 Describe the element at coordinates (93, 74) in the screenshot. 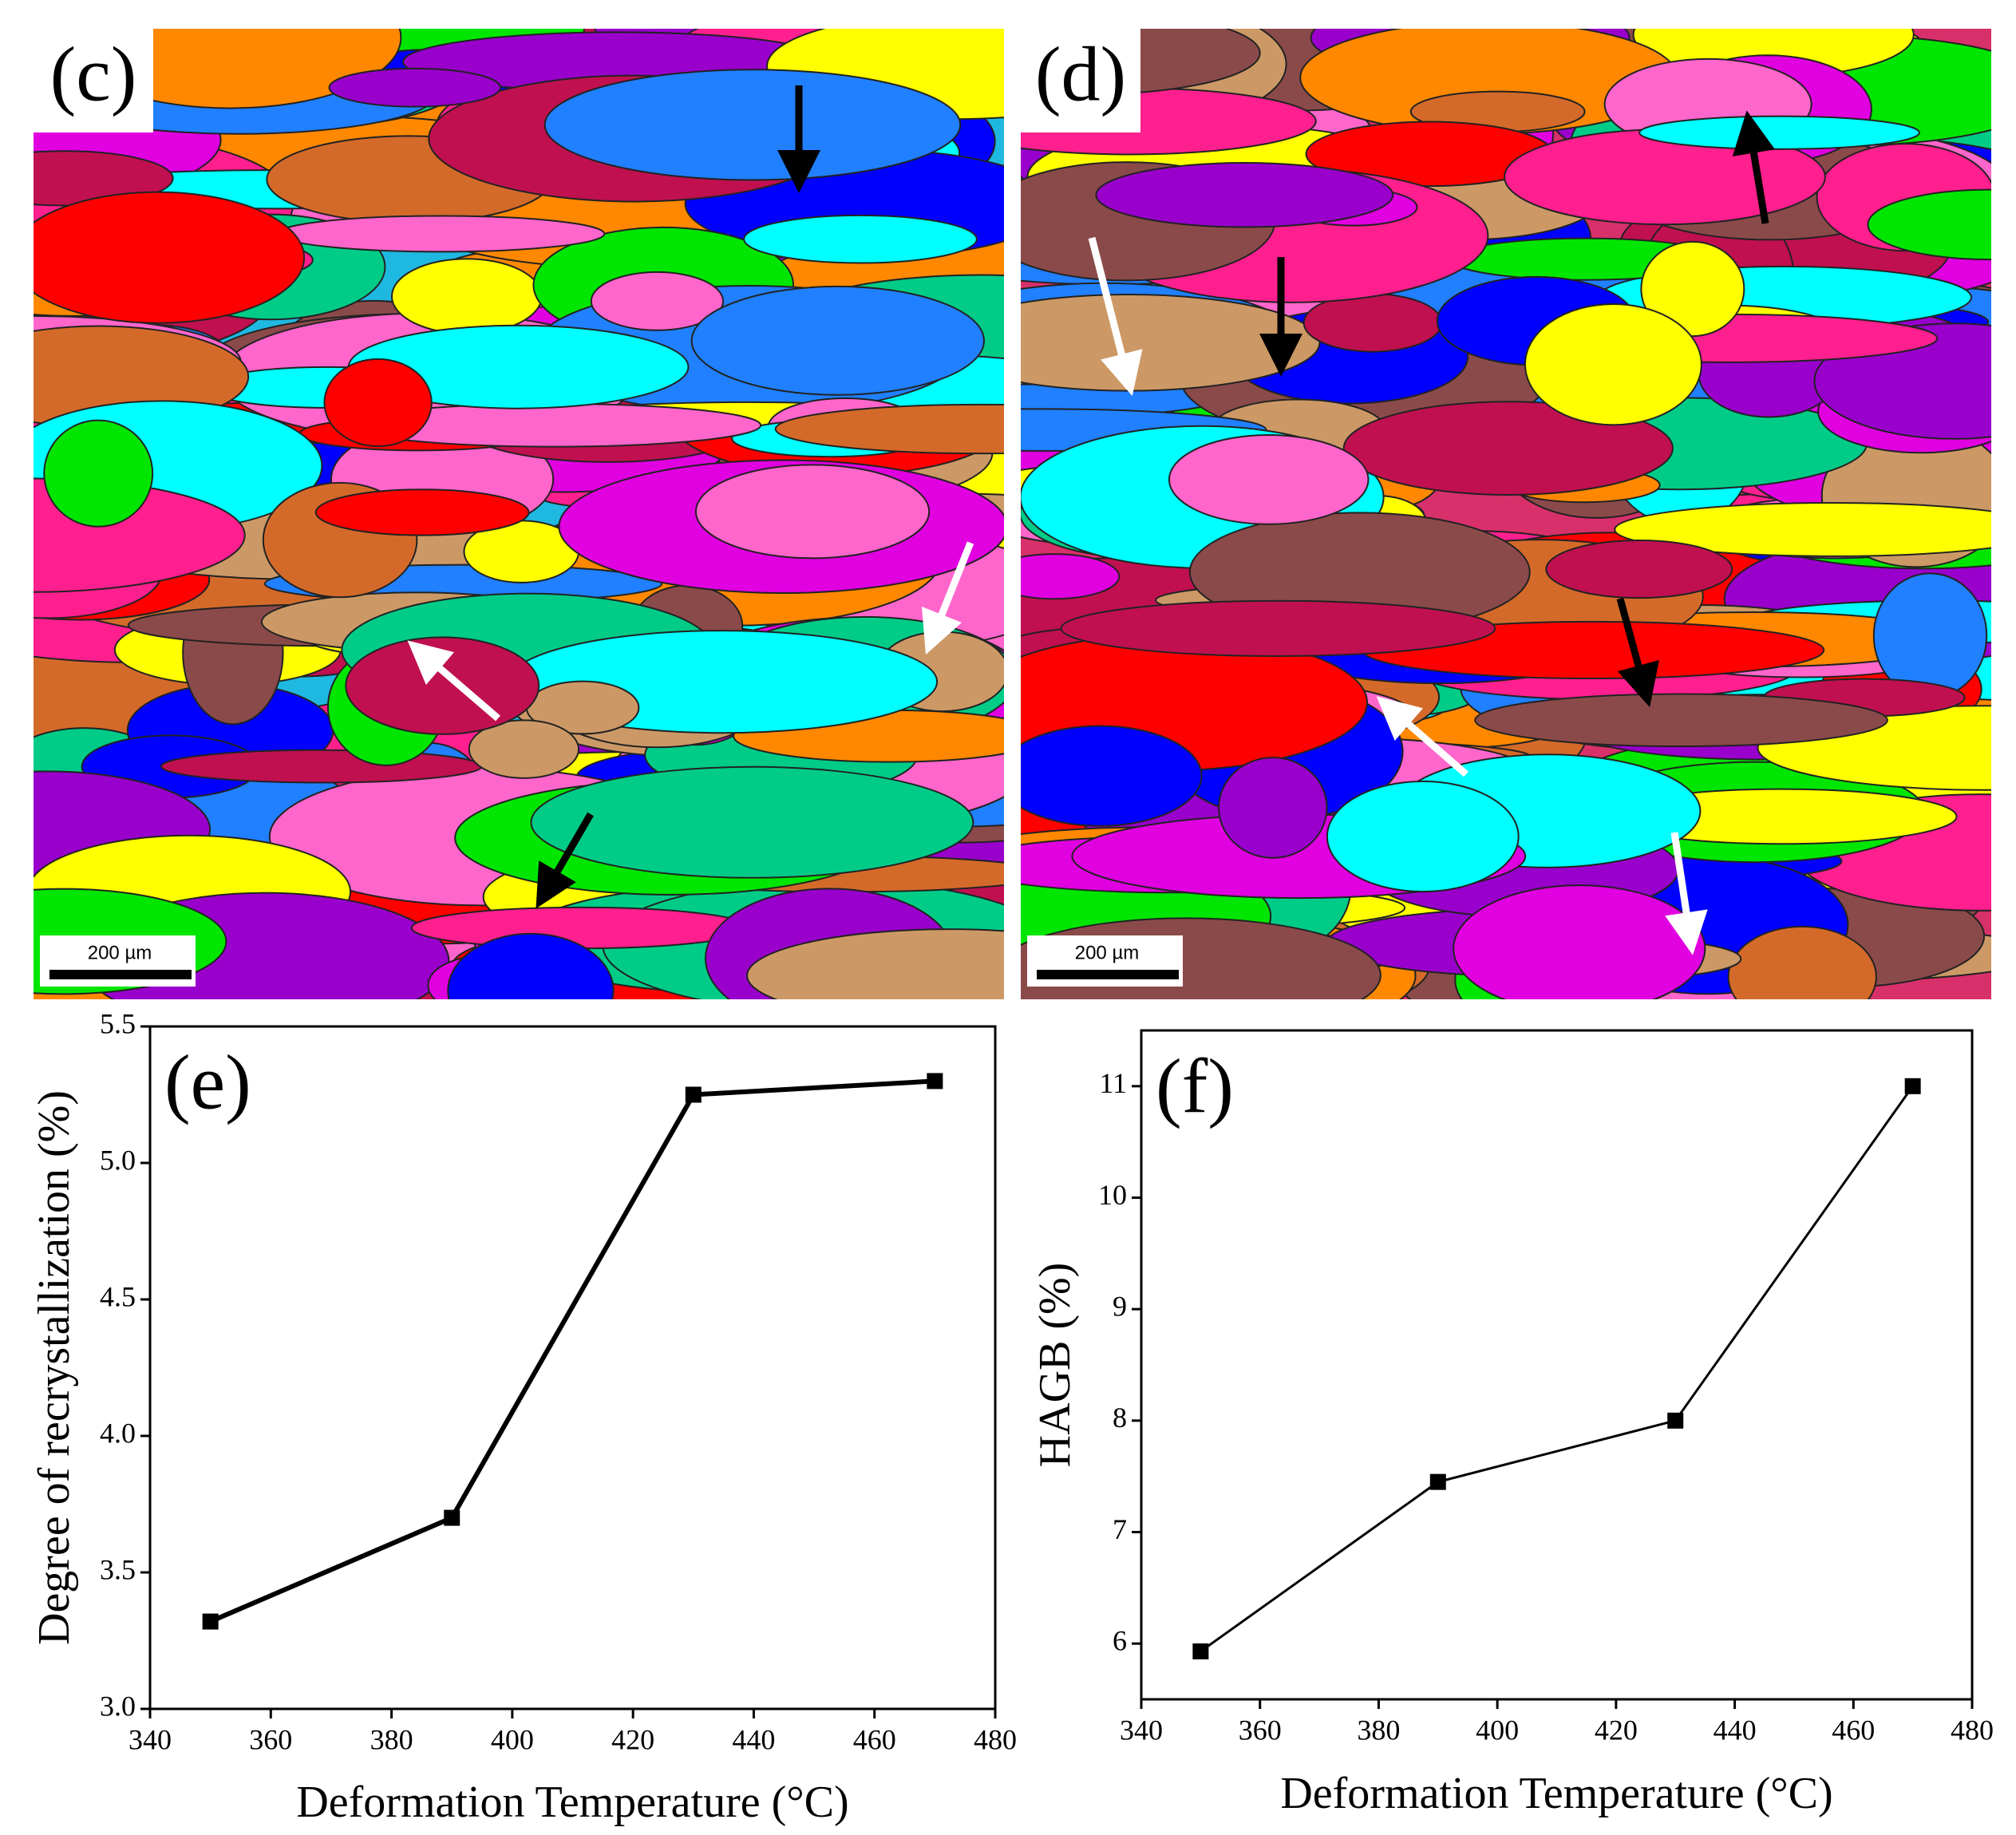

I see `panel-label: (c)` at that location.